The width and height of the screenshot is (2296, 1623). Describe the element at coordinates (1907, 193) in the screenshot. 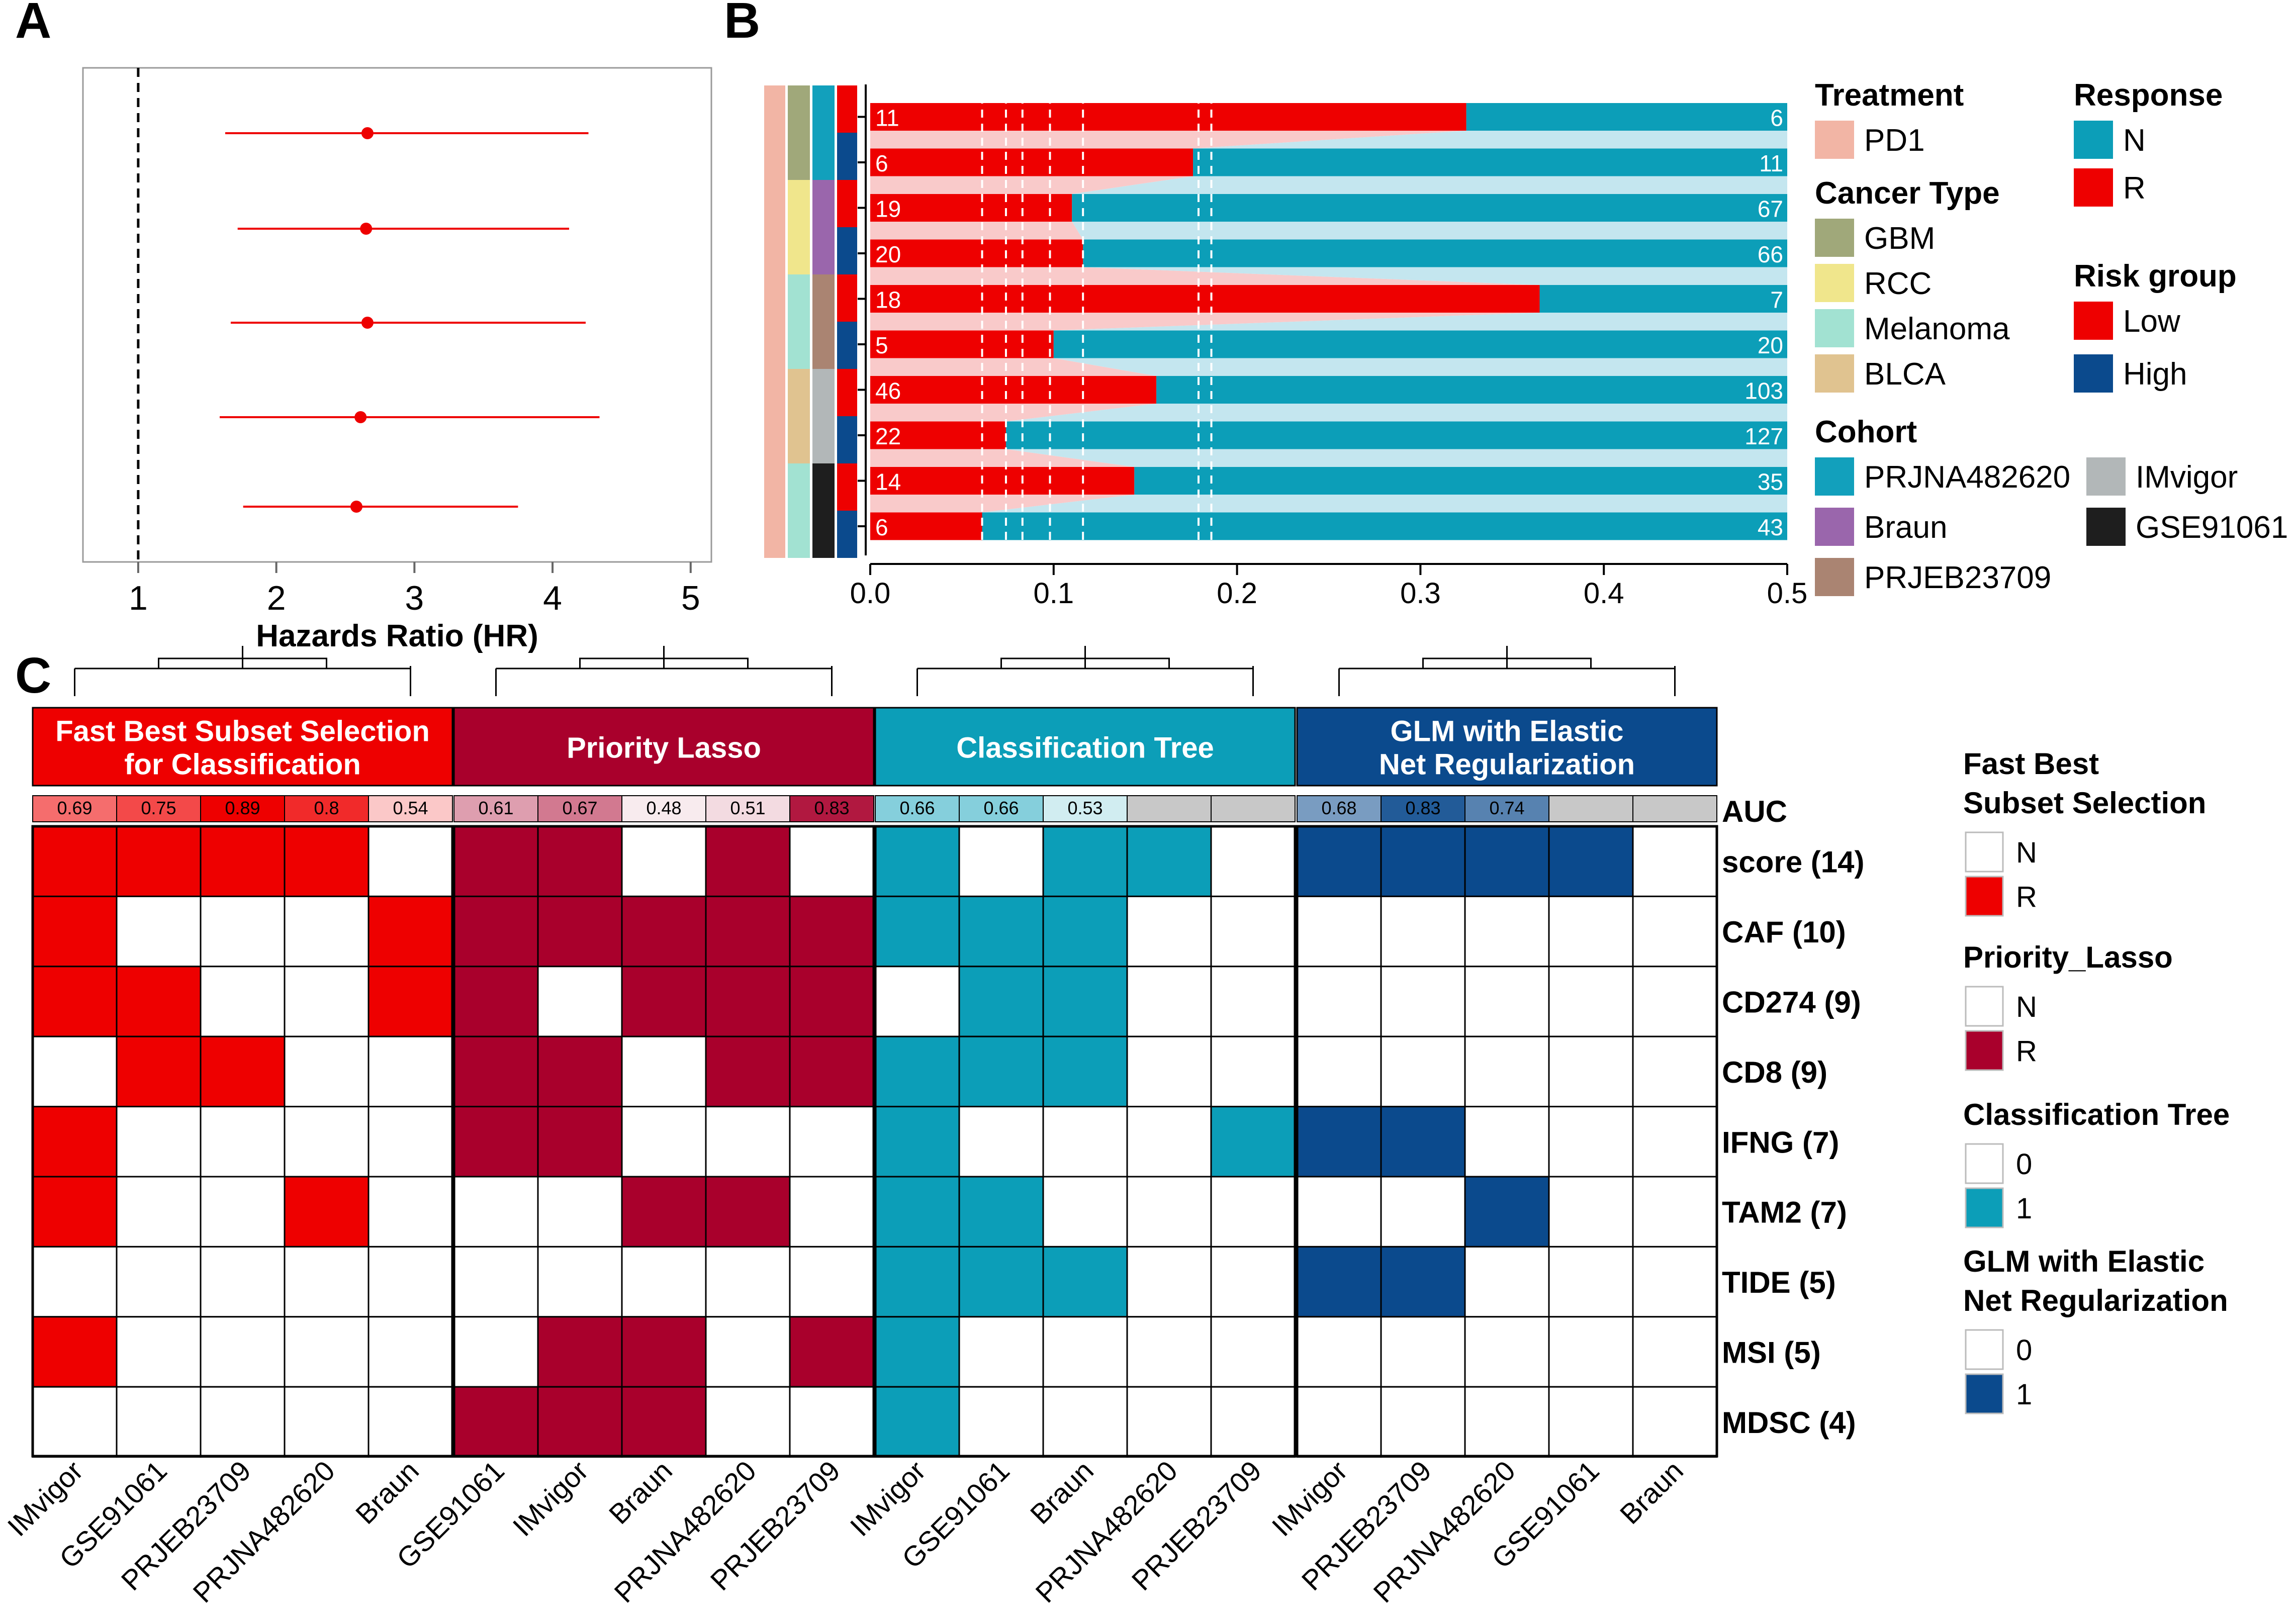

I see `legend-title: Cancer Type` at that location.